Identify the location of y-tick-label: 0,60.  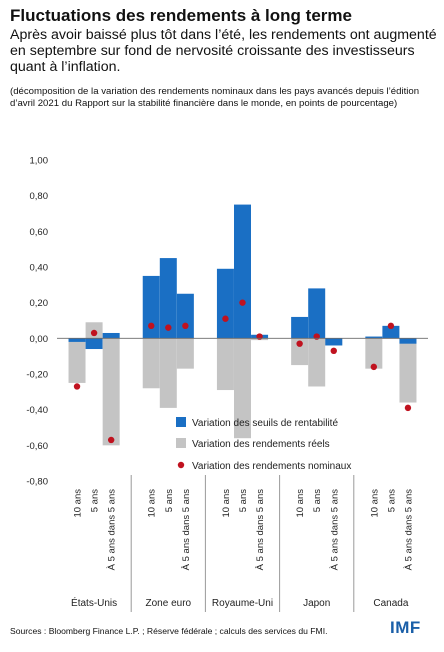
(39, 232).